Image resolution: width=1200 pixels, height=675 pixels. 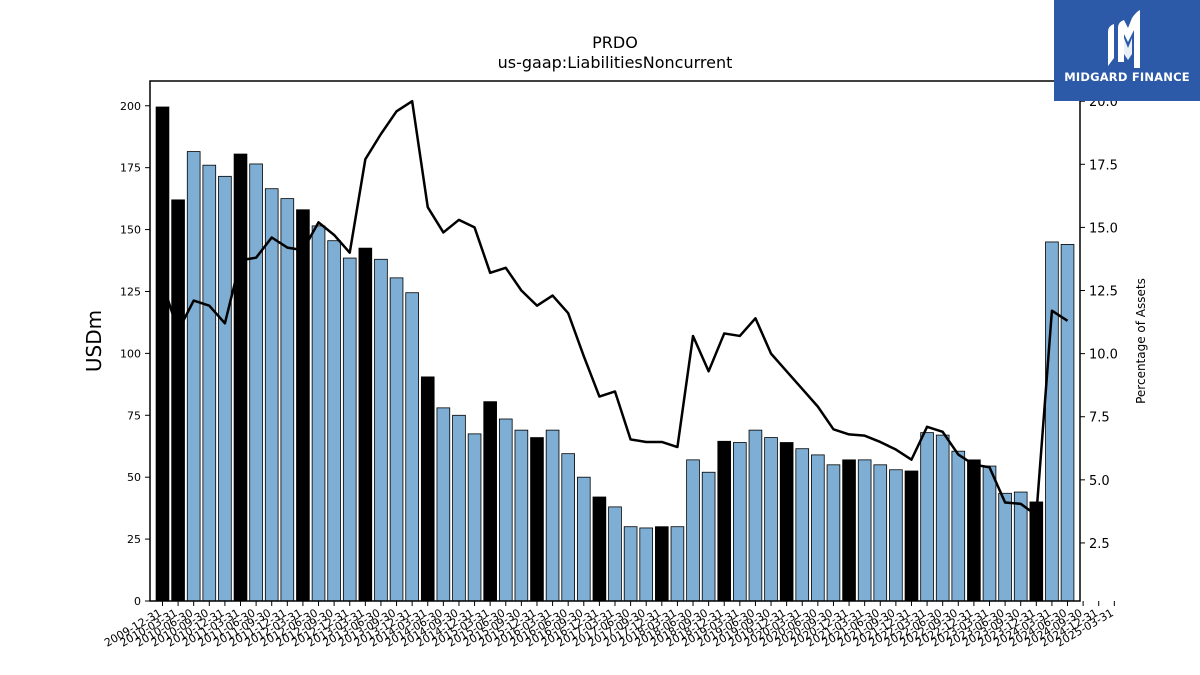 What do you see at coordinates (1124, 39) in the screenshot?
I see `midgard-logo-icon` at bounding box center [1124, 39].